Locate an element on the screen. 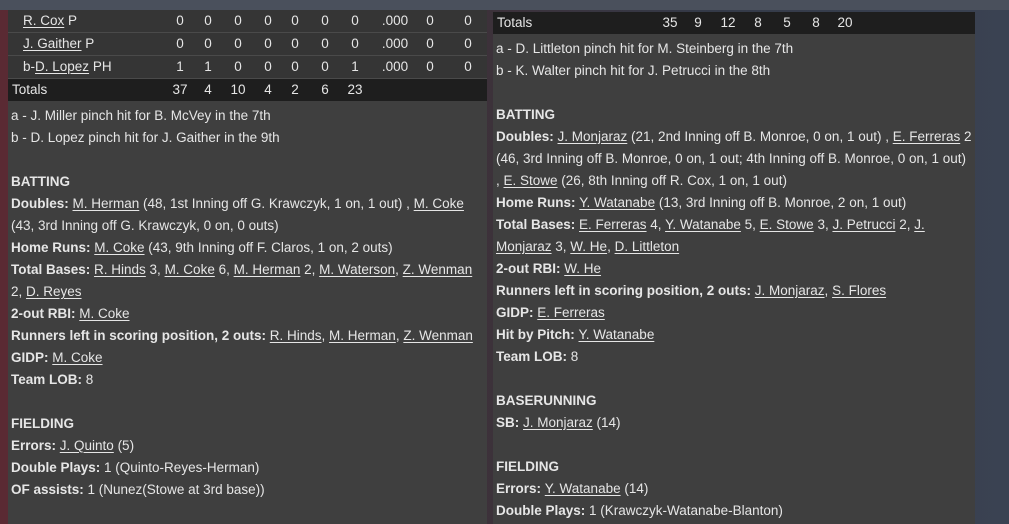  notes-line: OF assists: 1 (Nunez(Stowe at 3rd base)) is located at coordinates (247, 490).